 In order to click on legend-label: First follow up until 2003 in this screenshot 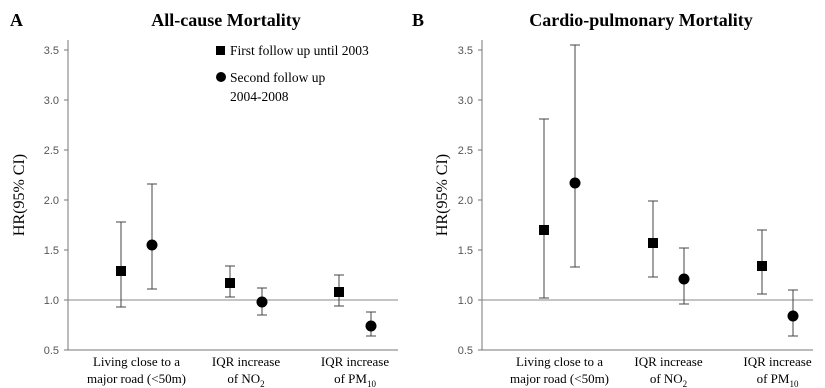, I will do `click(299, 50)`.